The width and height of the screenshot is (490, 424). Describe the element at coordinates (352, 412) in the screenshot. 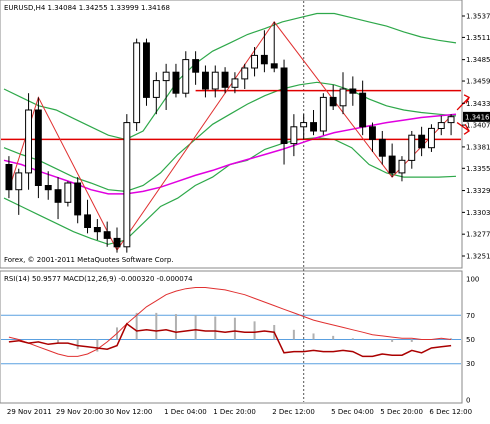

I see `time-tick-label: 5 Dec 04:00` at that location.